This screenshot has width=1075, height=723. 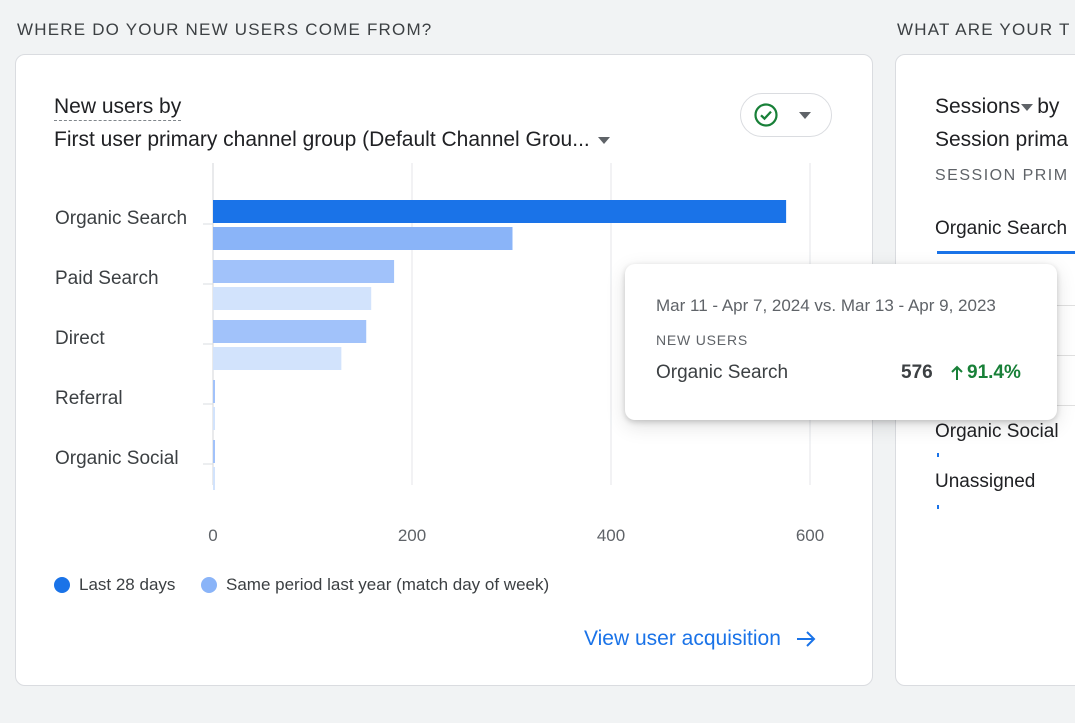 I want to click on x-tick-label: 400, so click(x=611, y=535).